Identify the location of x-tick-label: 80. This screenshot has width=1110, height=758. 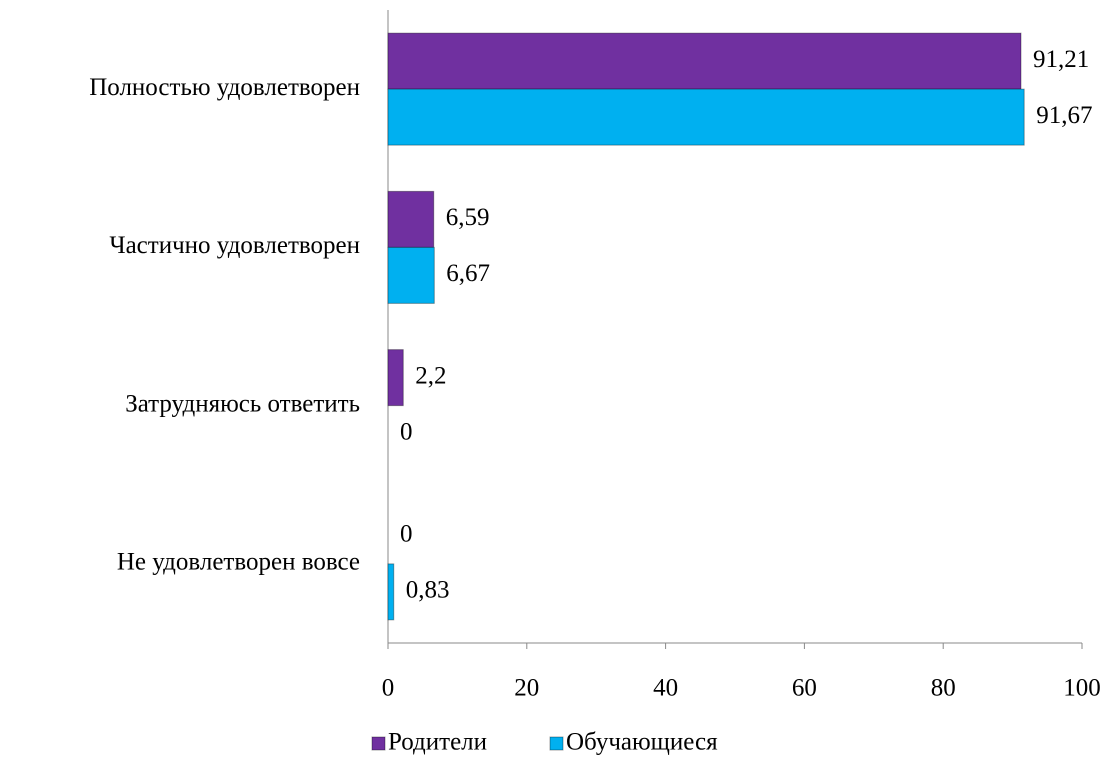
(943, 688).